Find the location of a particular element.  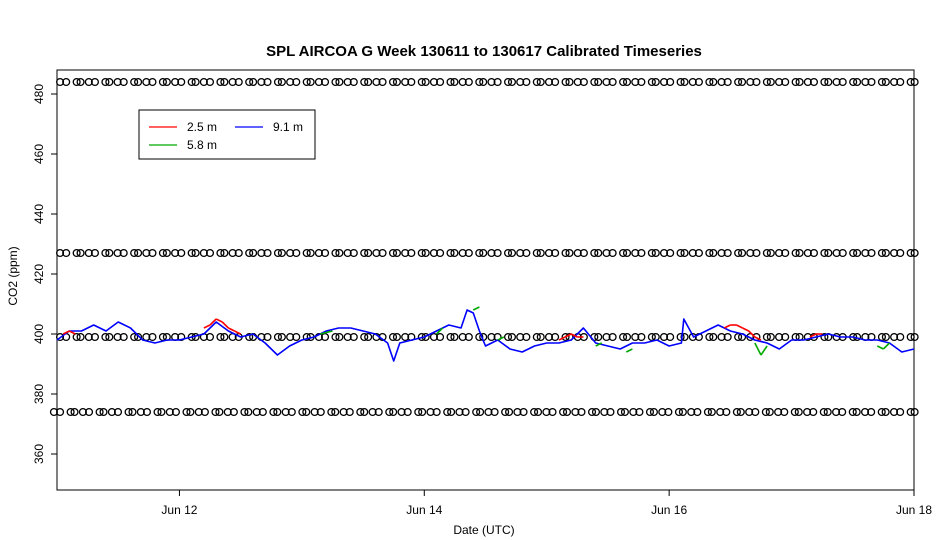

x-axis: Jun 12 Jun 14 Jun 16 Jun 18 is located at coordinates (546, 503).